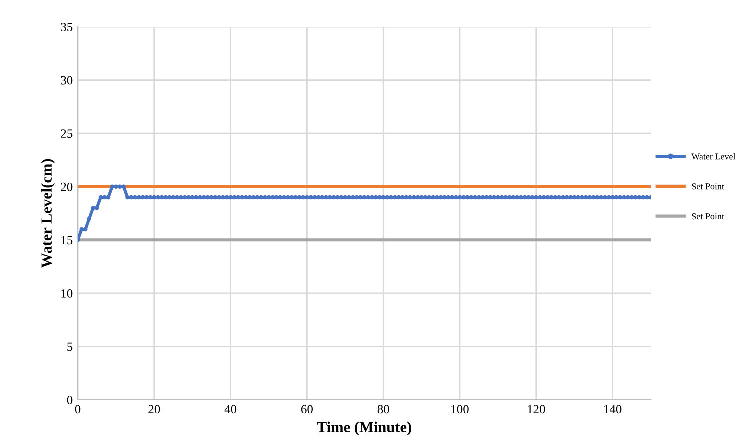  I want to click on legend-label: Water Level, so click(714, 156).